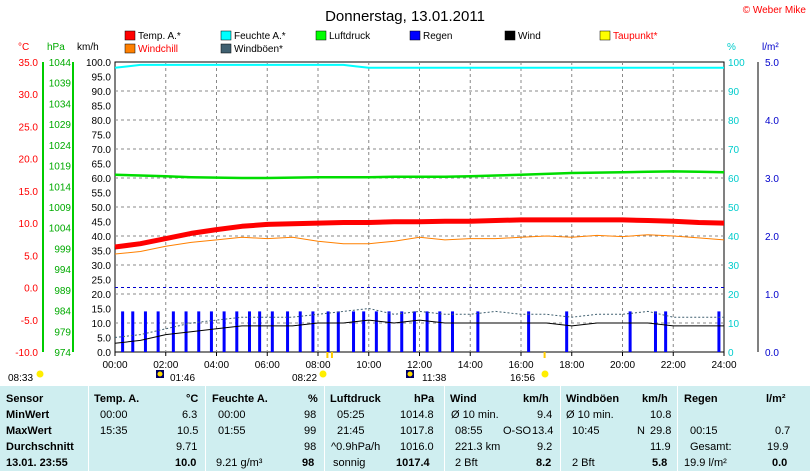 Image resolution: width=810 pixels, height=471 pixels. Describe the element at coordinates (463, 399) in the screenshot. I see `header-wind: Wind` at that location.